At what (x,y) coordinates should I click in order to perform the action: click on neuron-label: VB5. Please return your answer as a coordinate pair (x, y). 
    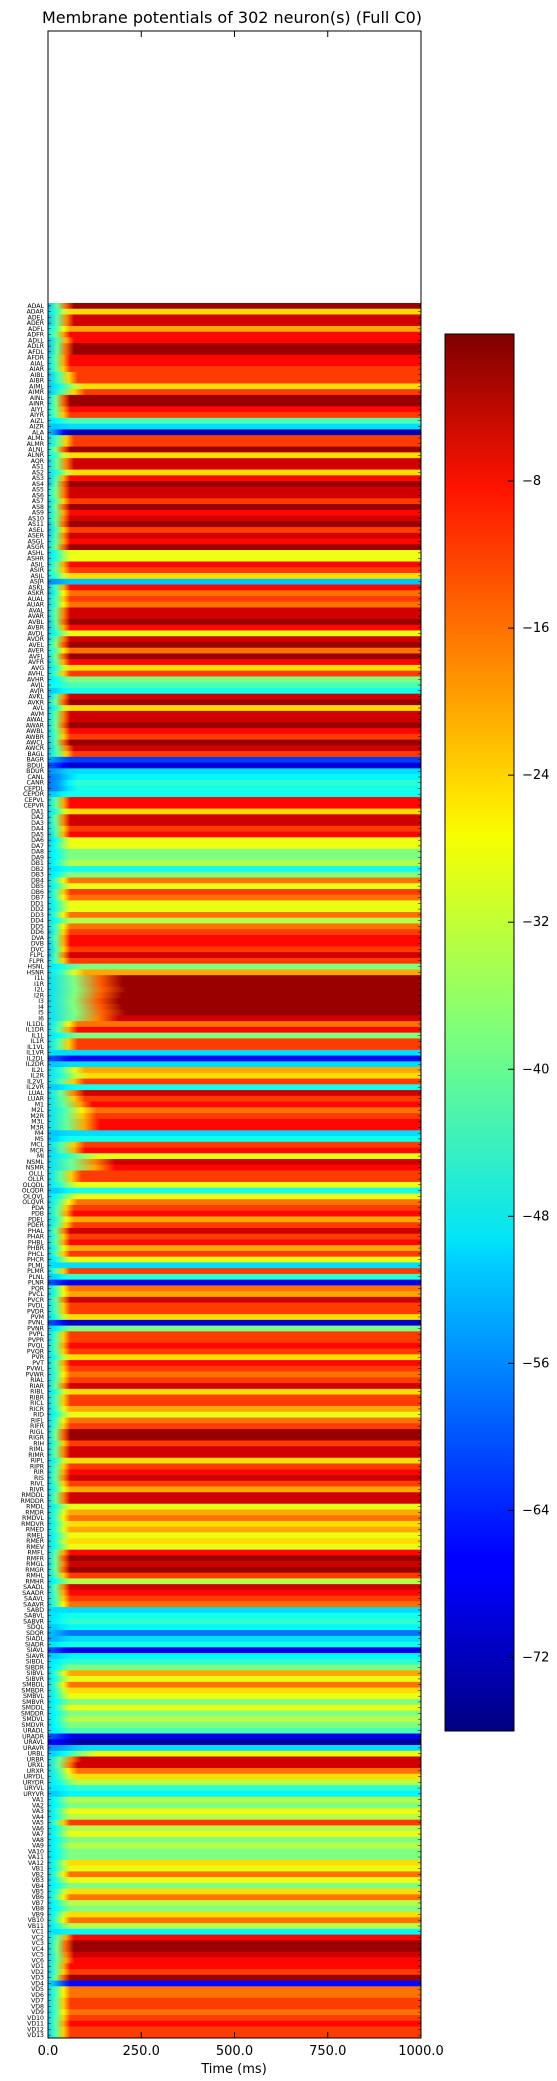
    Looking at the image, I should click on (38, 1892).